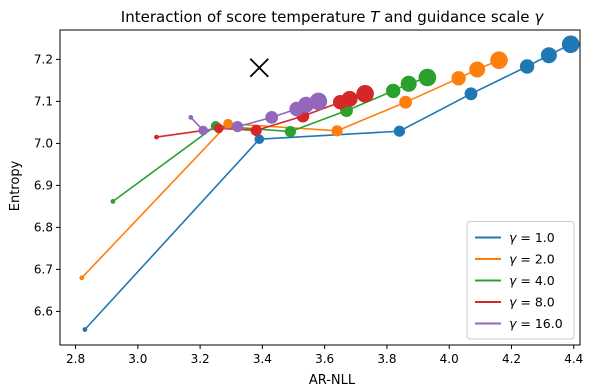 This screenshot has height=390, width=590. Describe the element at coordinates (43, 59) in the screenshot. I see `y-tick-label-6: 7.2` at that location.